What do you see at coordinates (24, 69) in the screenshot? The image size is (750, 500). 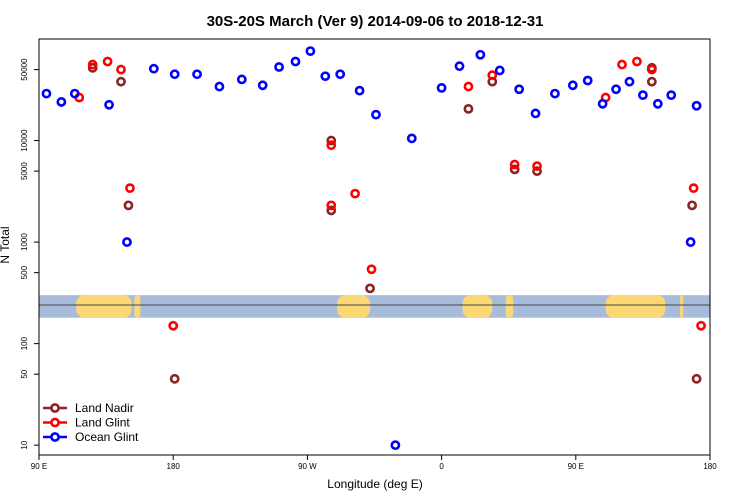 I see `y-tick-label: 50000` at bounding box center [24, 69].